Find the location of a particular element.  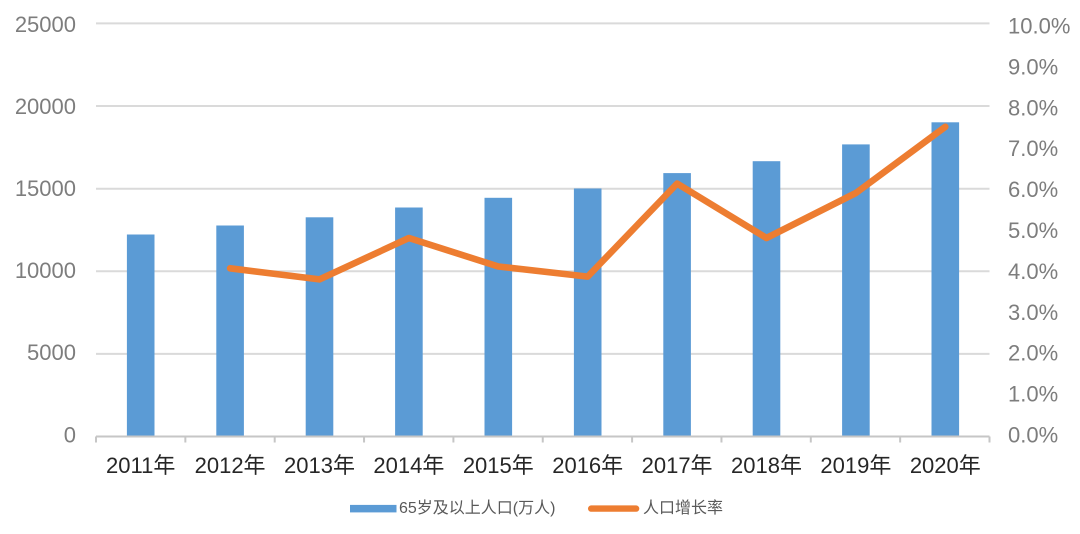

svg-text: 1.0% is located at coordinates (1033, 394).